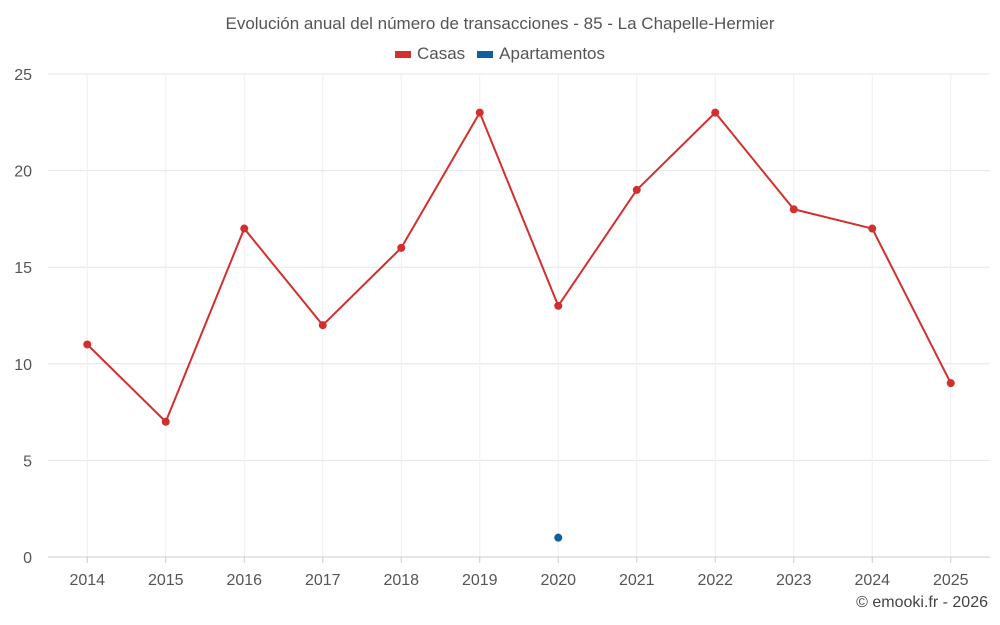  I want to click on y-tick-label: 10, so click(23, 365).